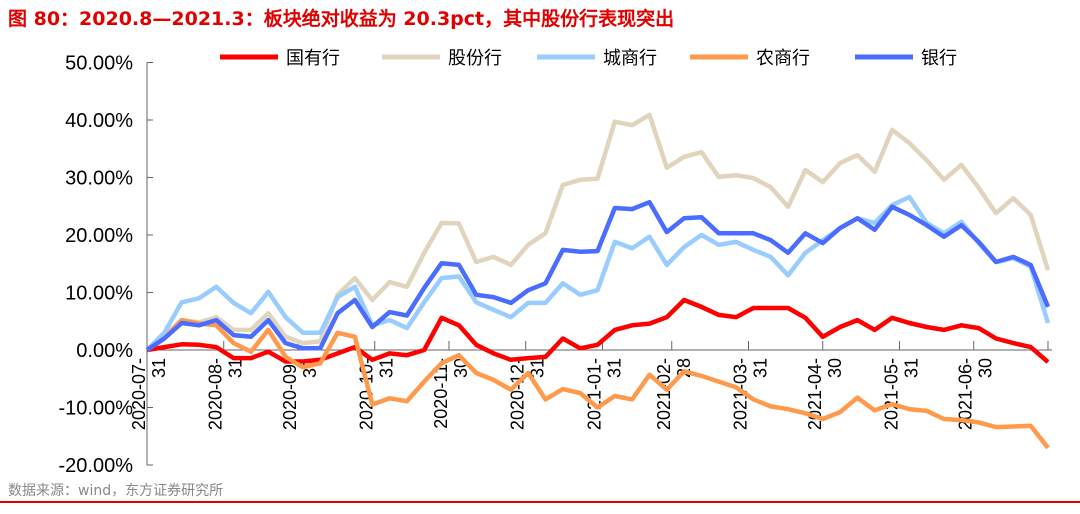  Describe the element at coordinates (99, 236) in the screenshot. I see `y-tick-label: 20.00%` at that location.